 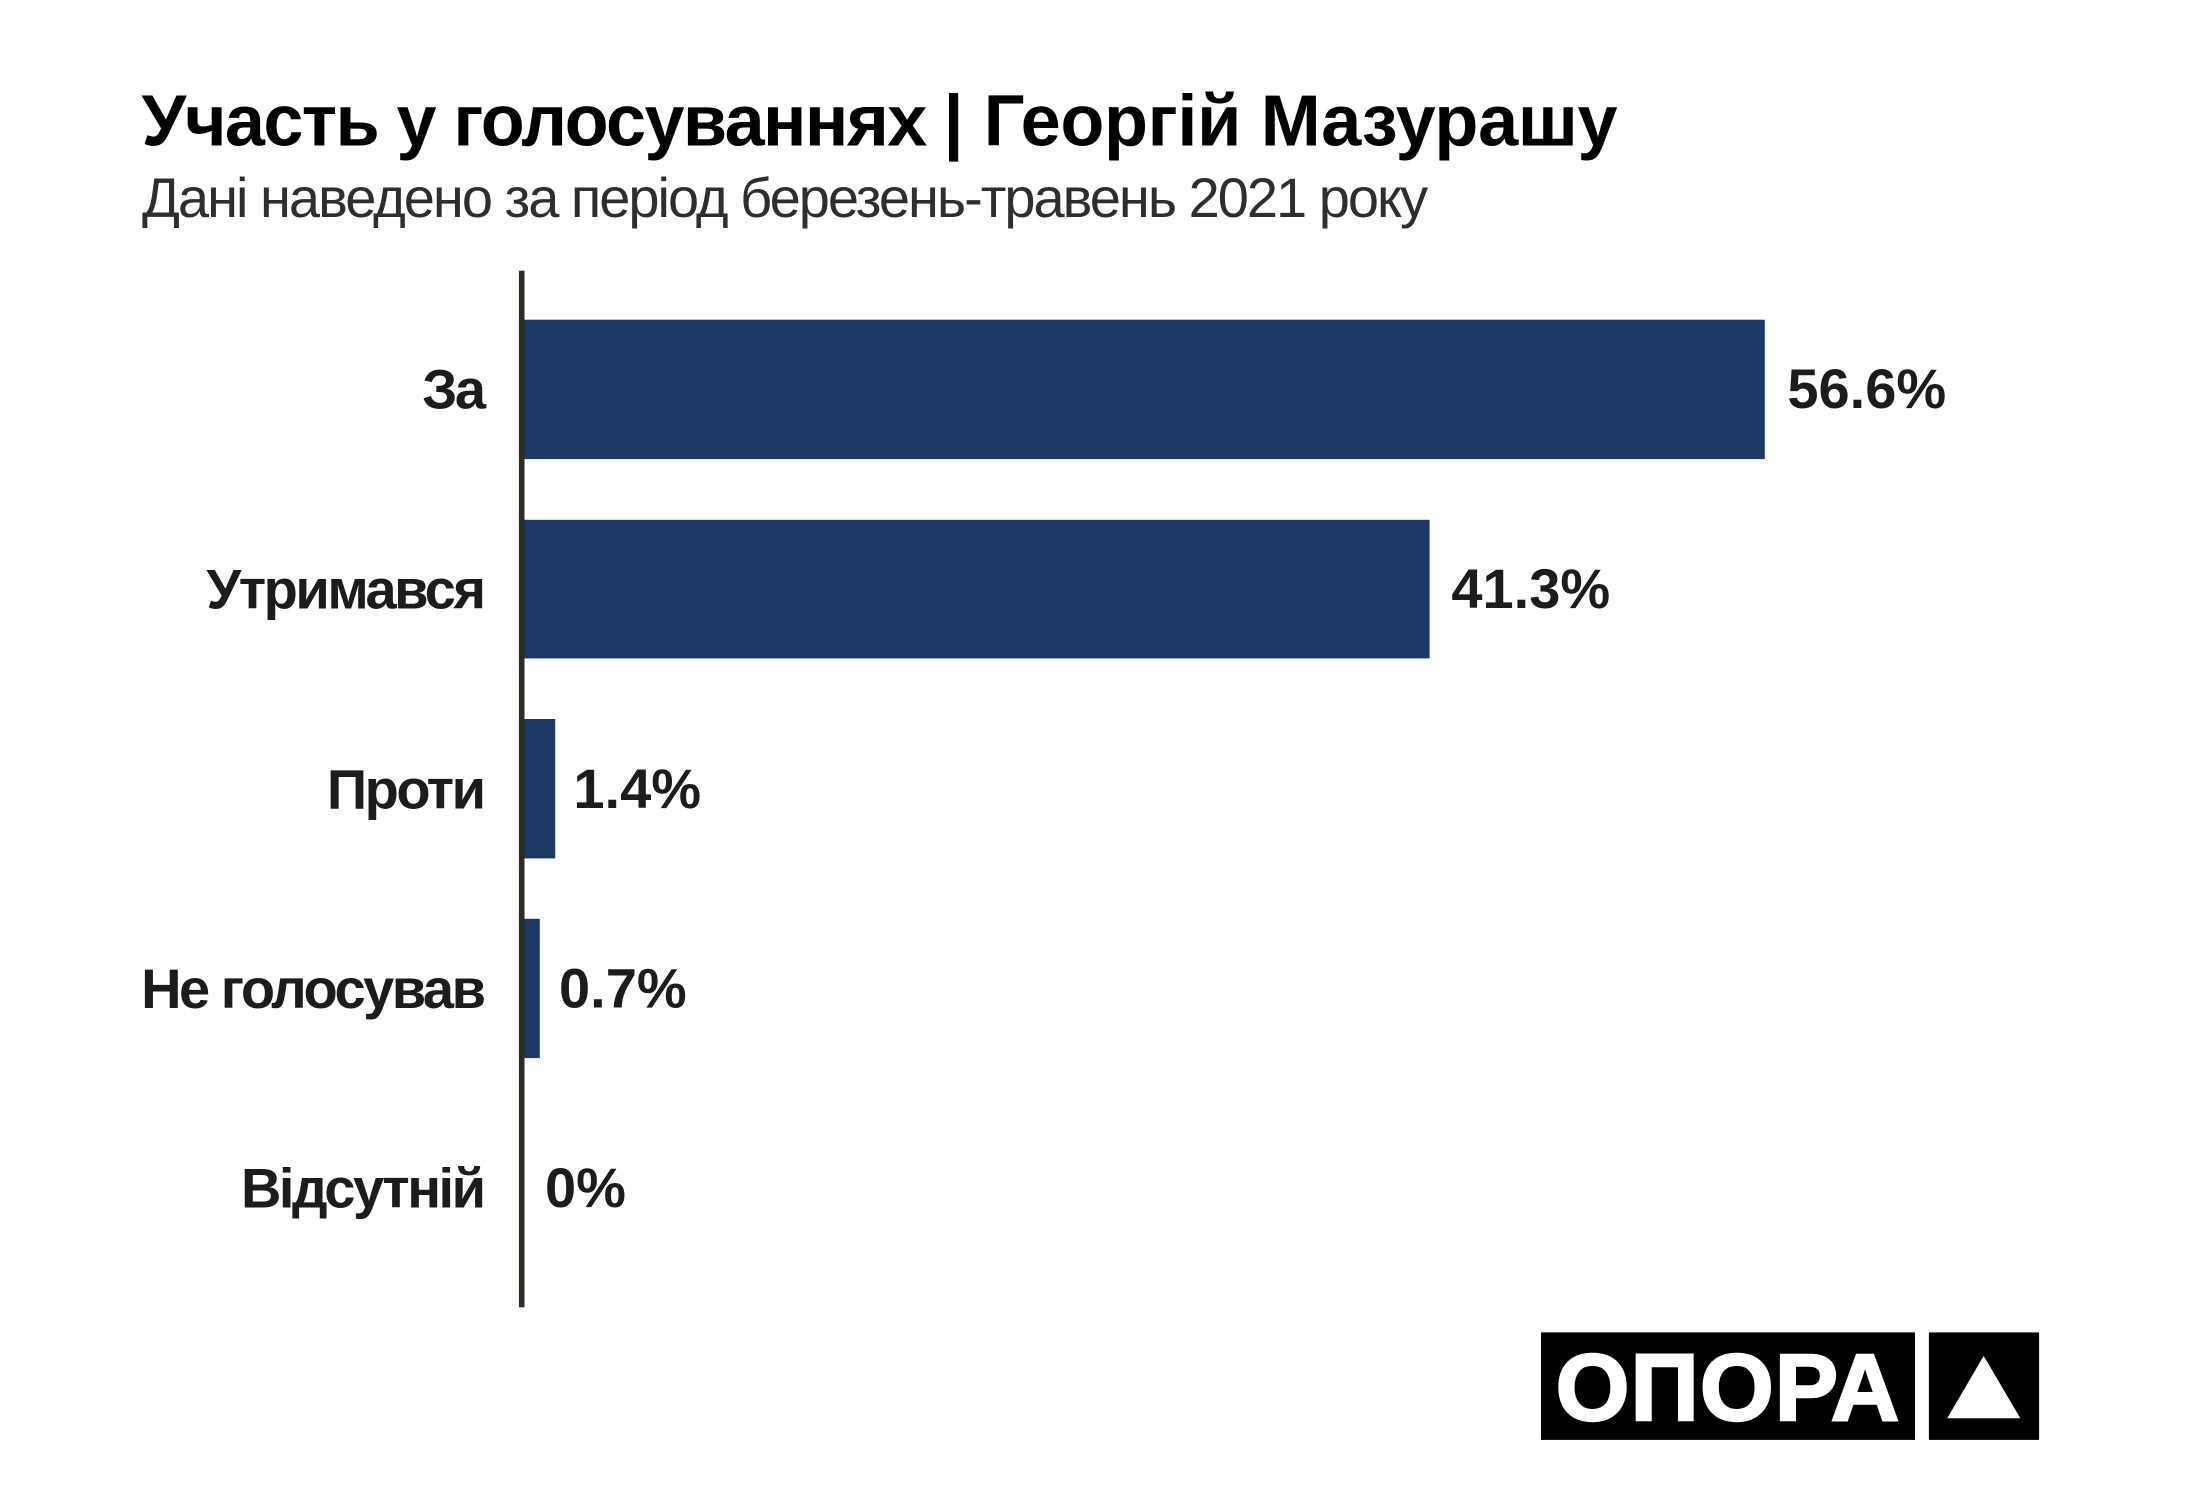 What do you see at coordinates (344, 589) in the screenshot?
I see `svg-text: Утримався` at bounding box center [344, 589].